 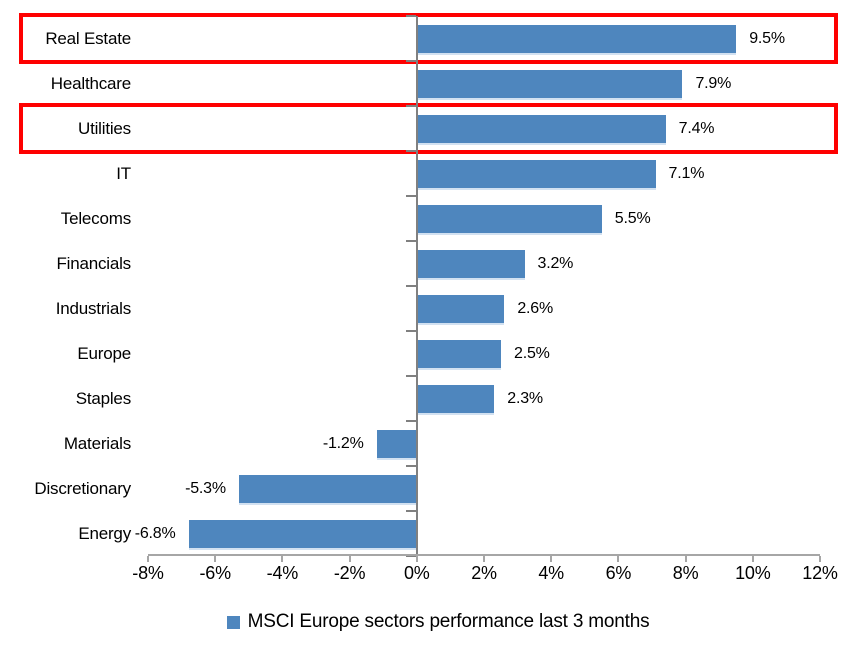 I want to click on category-label: Europe, so click(x=104, y=353).